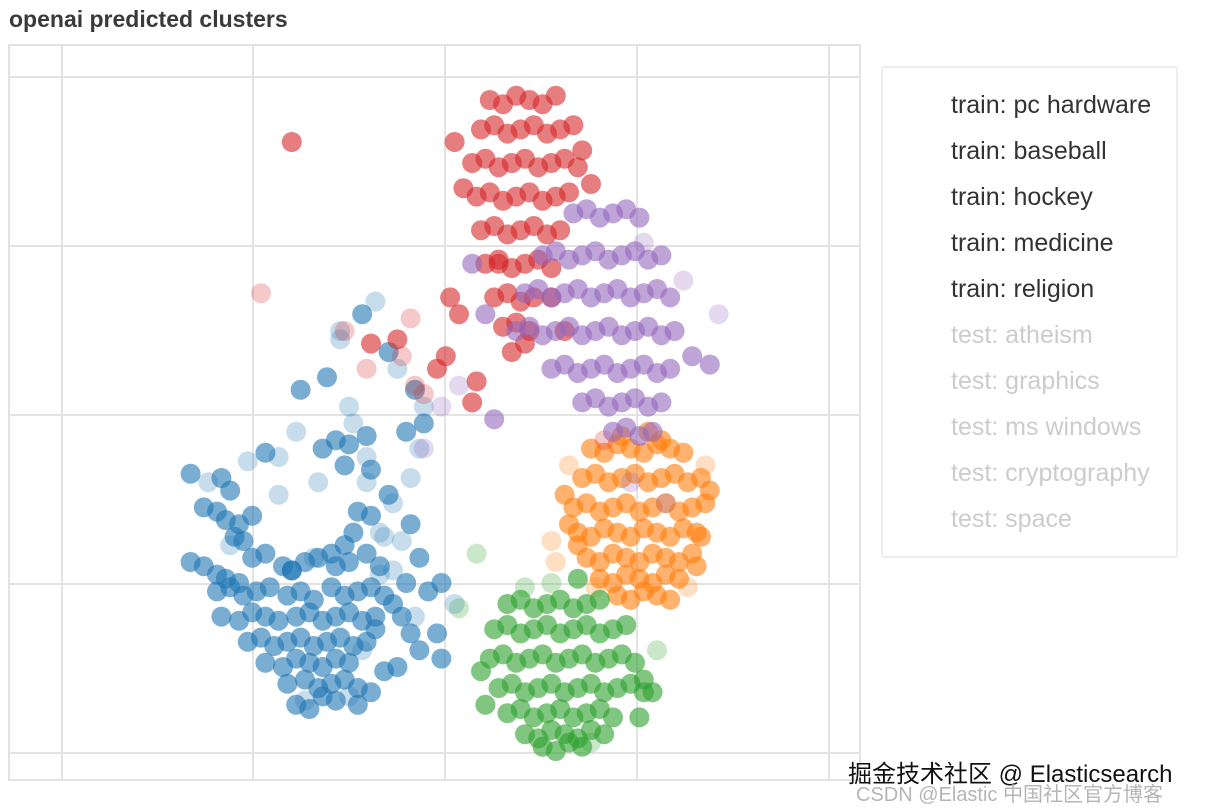  Describe the element at coordinates (1023, 289) in the screenshot. I see `legend-item: train: religion` at that location.